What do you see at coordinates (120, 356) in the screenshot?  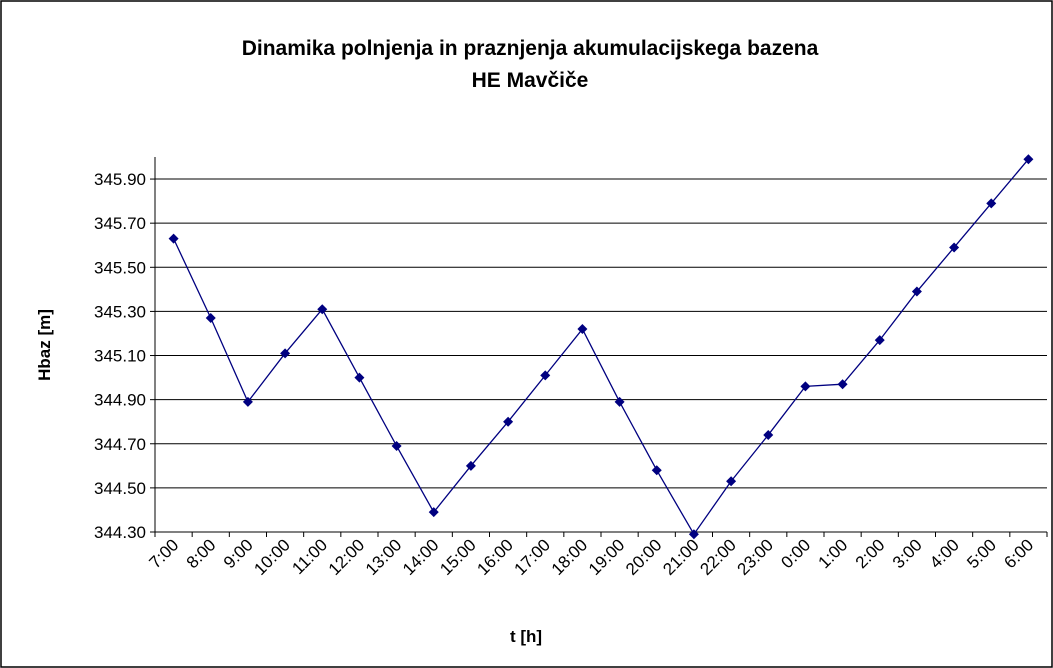 I see `y-tick-label: 345.10` at bounding box center [120, 356].